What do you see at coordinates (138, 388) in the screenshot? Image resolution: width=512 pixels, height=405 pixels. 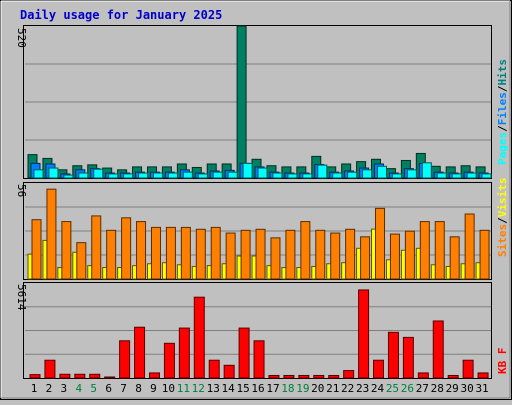 I see `x-label-day-8: 8` at bounding box center [138, 388].